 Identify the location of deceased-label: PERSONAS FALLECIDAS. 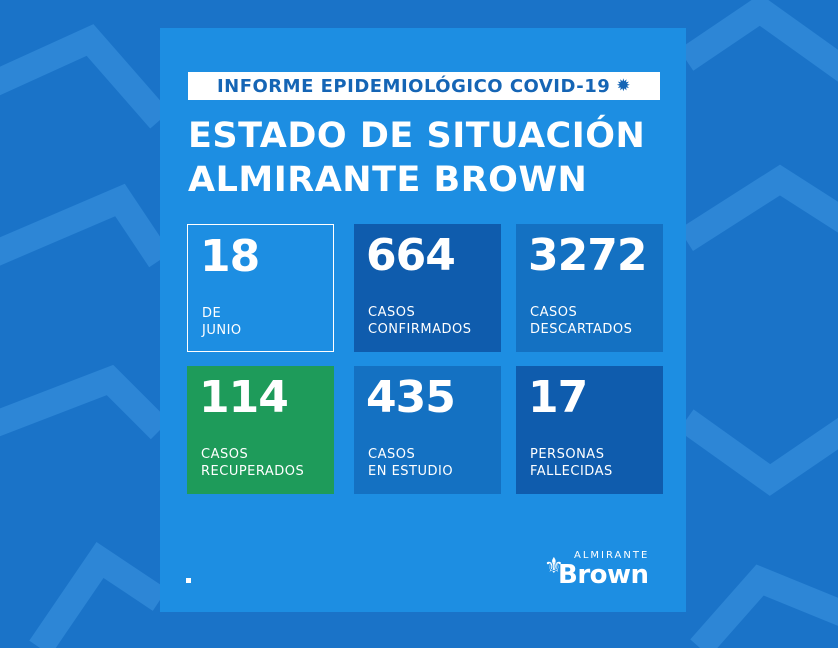
(571, 463).